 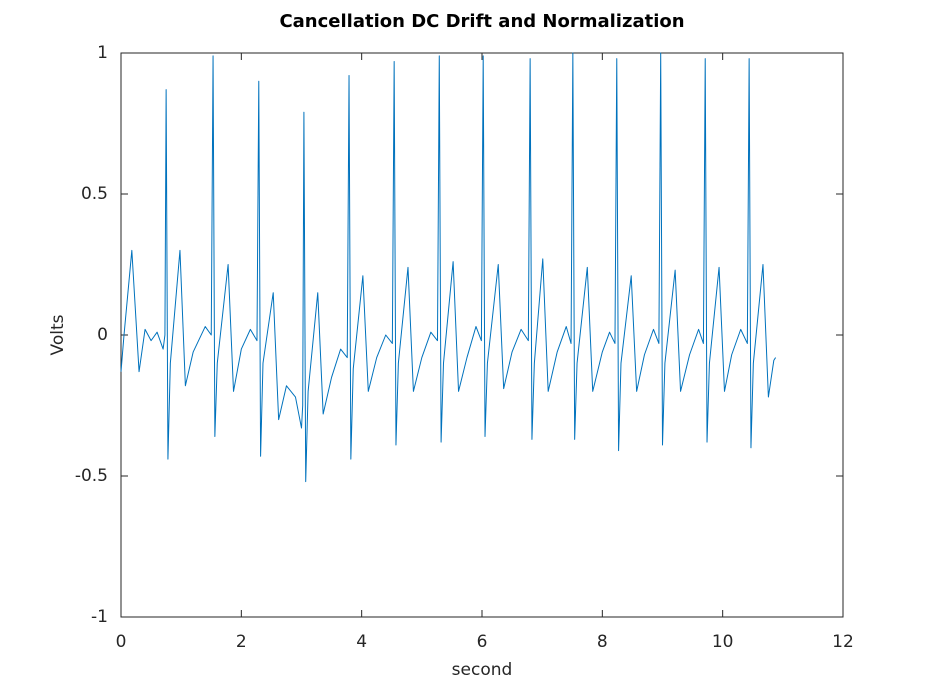 What do you see at coordinates (843, 642) in the screenshot?
I see `x-tick-label: 12` at bounding box center [843, 642].